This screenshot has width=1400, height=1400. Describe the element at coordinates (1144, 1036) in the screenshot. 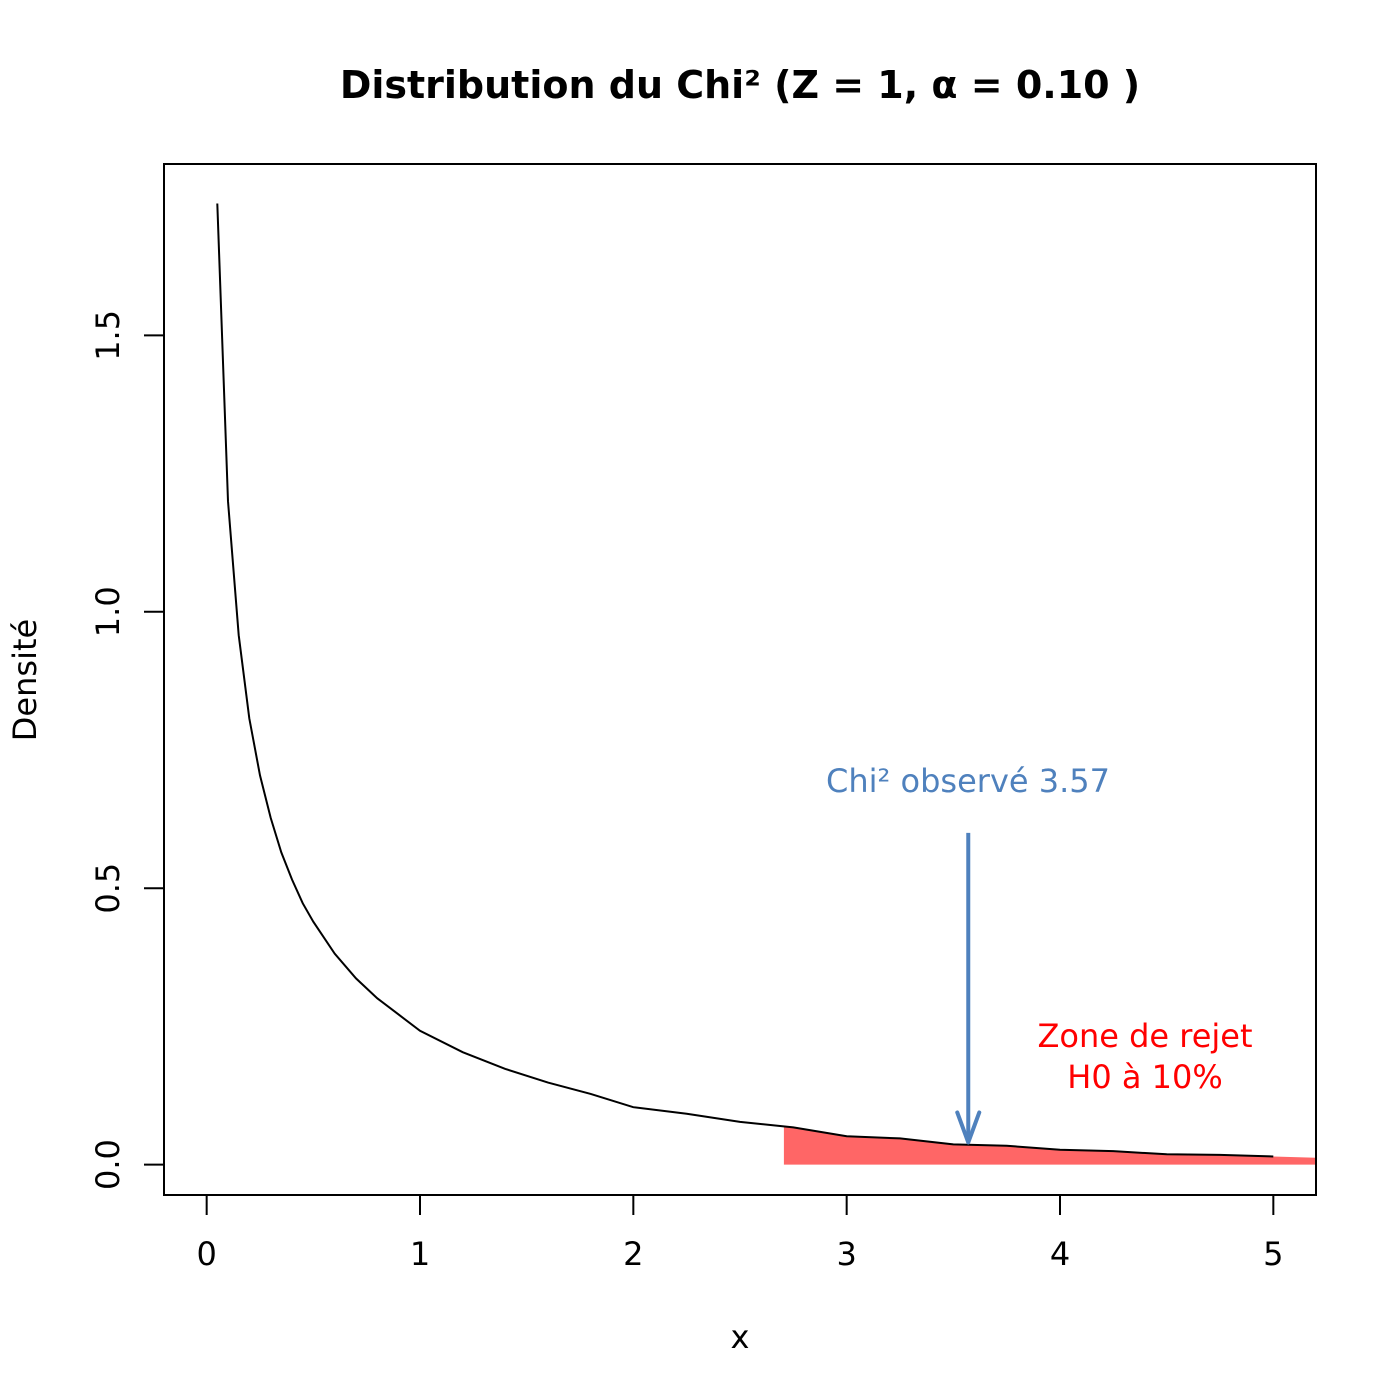

I see `rejection-zone-label-line1: Zone de rejet` at that location.